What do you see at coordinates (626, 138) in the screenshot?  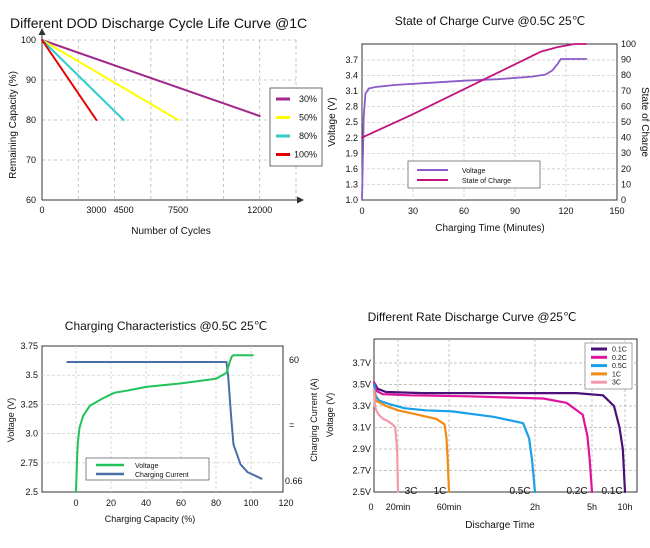 I see `y2-tick-label: 40` at bounding box center [626, 138].